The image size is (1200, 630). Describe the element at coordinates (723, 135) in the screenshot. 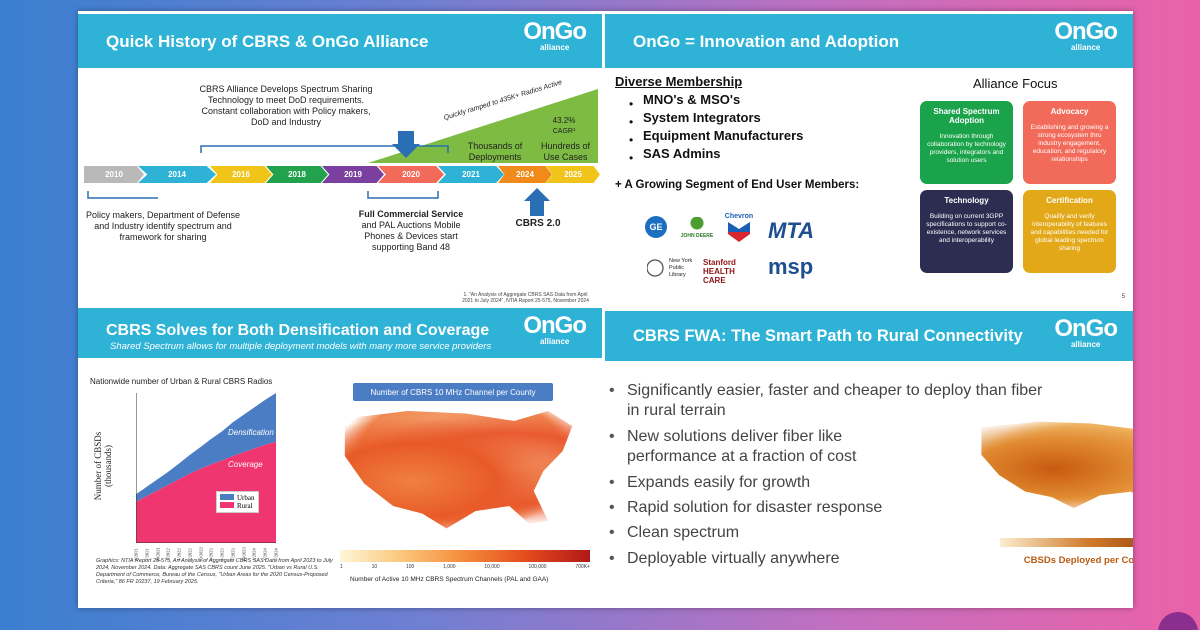

I see `member-item: Equipment Manufacturers` at that location.